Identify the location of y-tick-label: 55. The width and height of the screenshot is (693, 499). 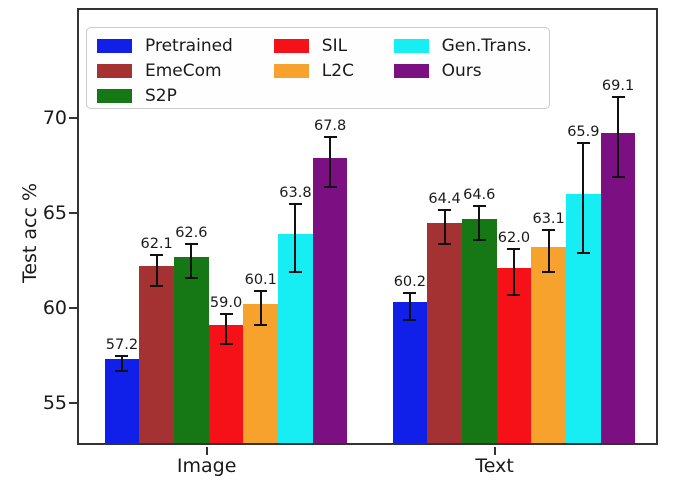
(54, 402).